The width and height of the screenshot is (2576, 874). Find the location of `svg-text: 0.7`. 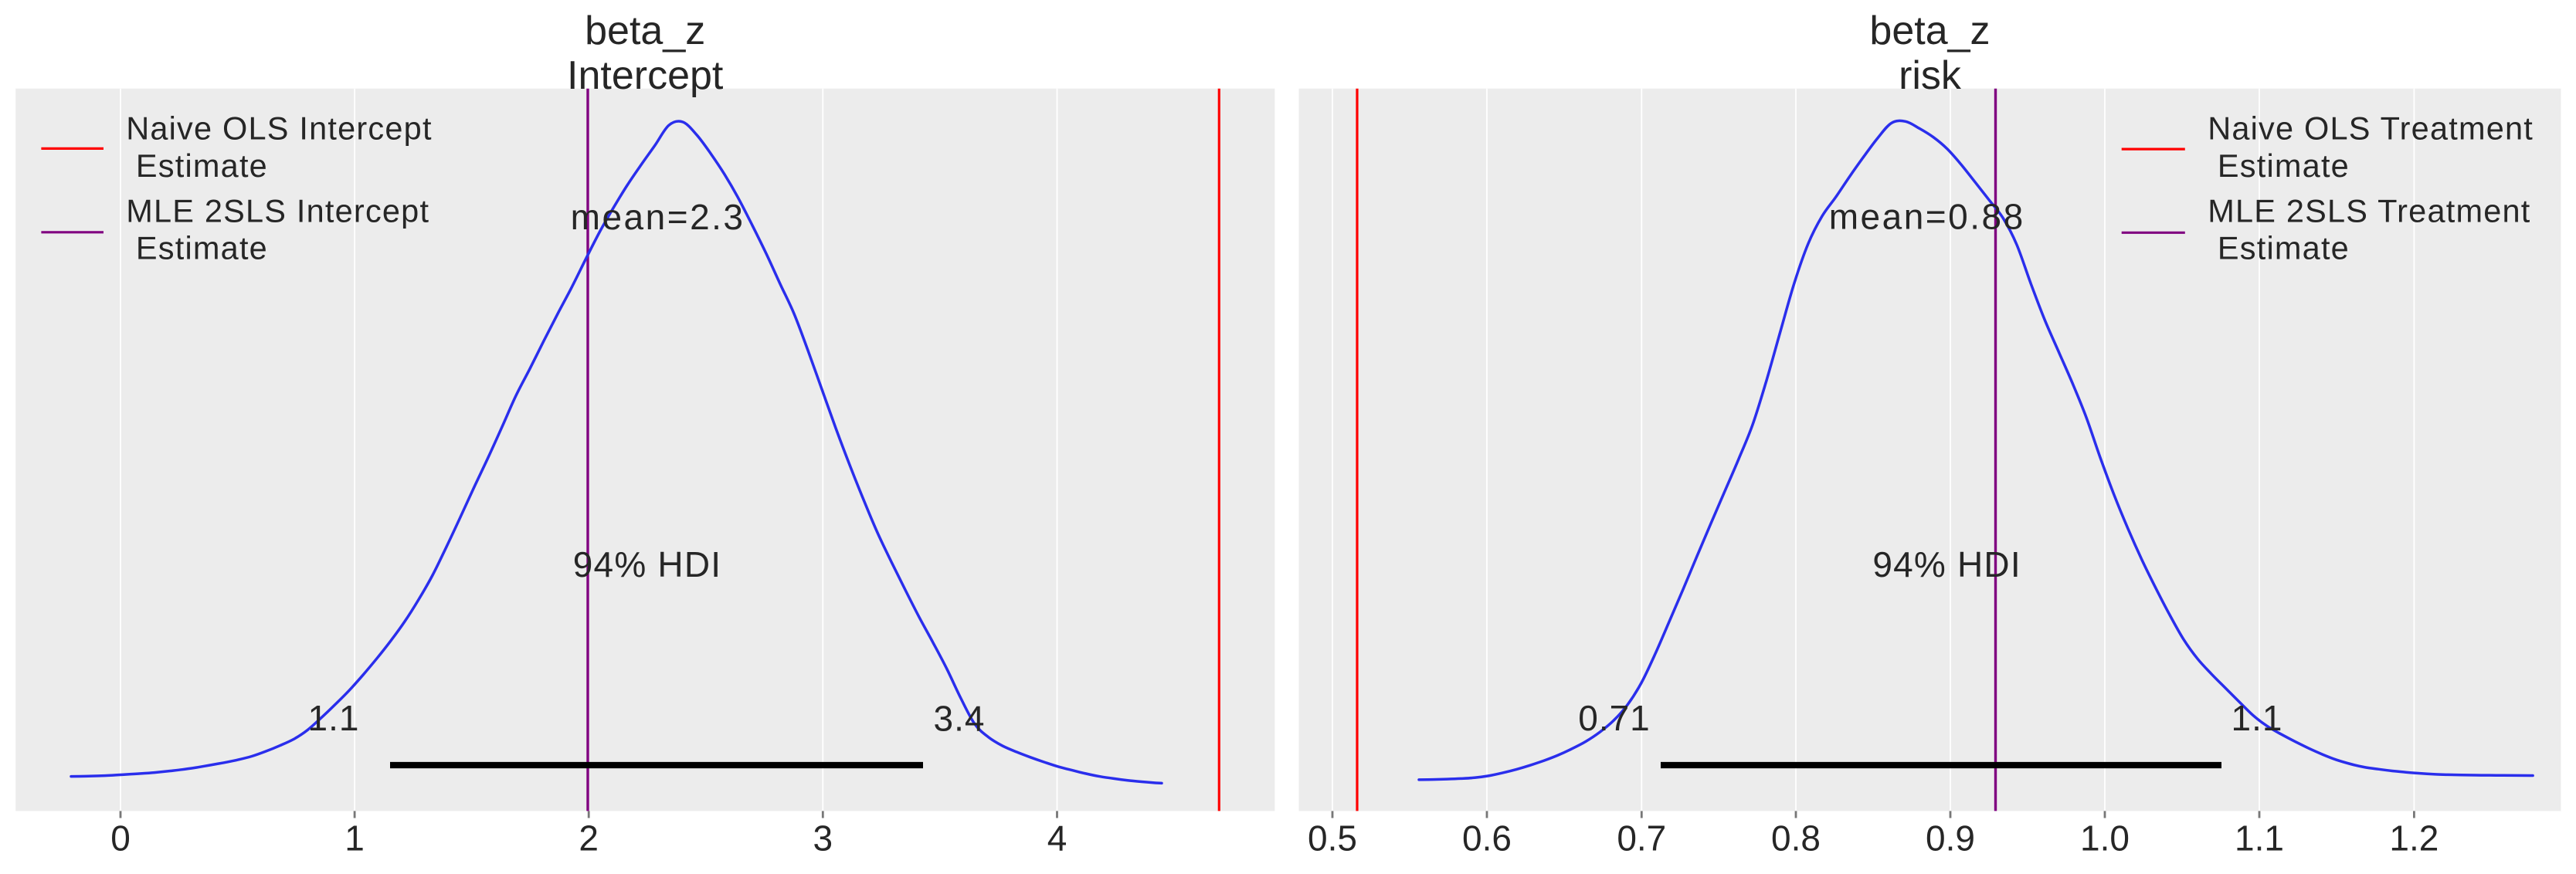

svg-text: 0.7 is located at coordinates (1641, 839).